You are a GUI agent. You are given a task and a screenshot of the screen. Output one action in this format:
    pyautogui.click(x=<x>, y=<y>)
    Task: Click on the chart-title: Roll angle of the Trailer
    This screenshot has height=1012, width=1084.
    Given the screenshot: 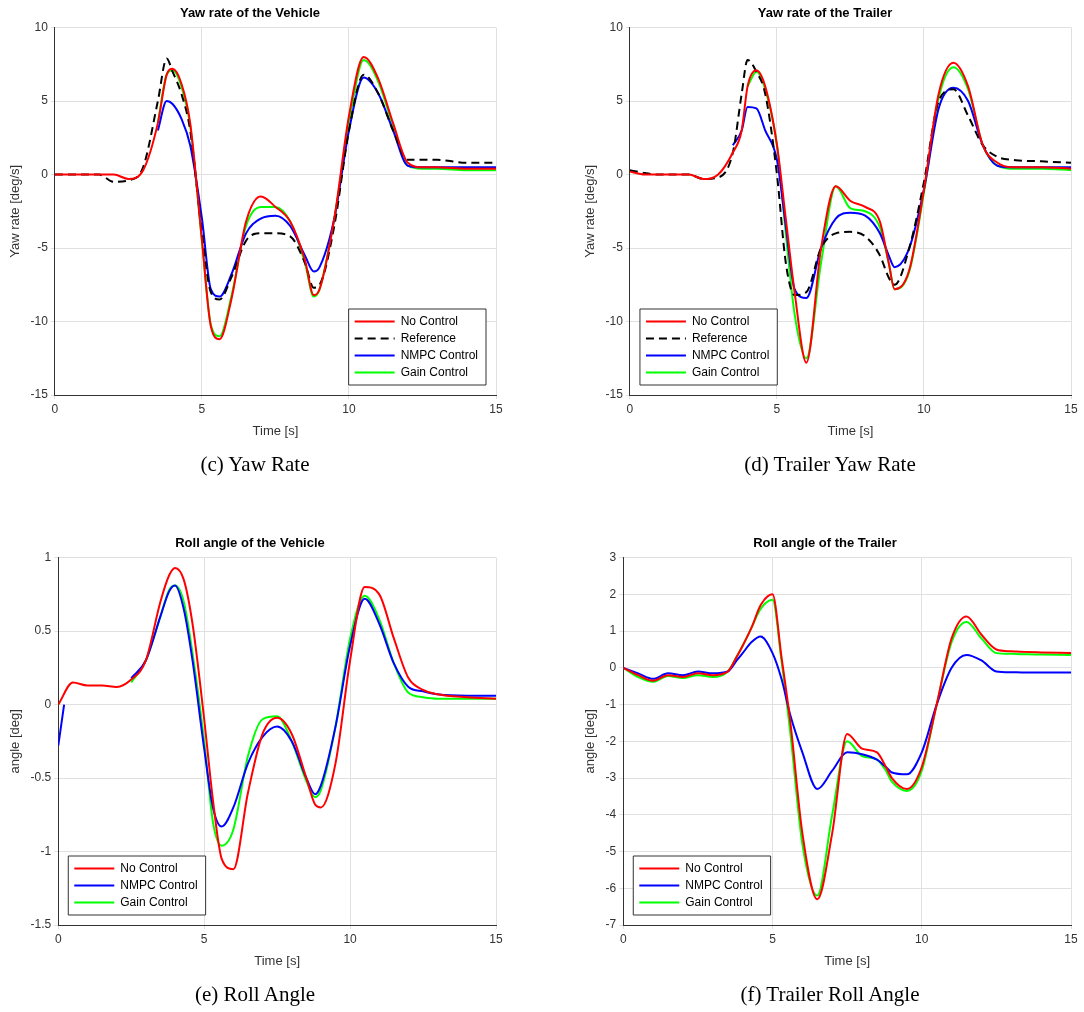 What is the action you would take?
    pyautogui.click(x=825, y=543)
    